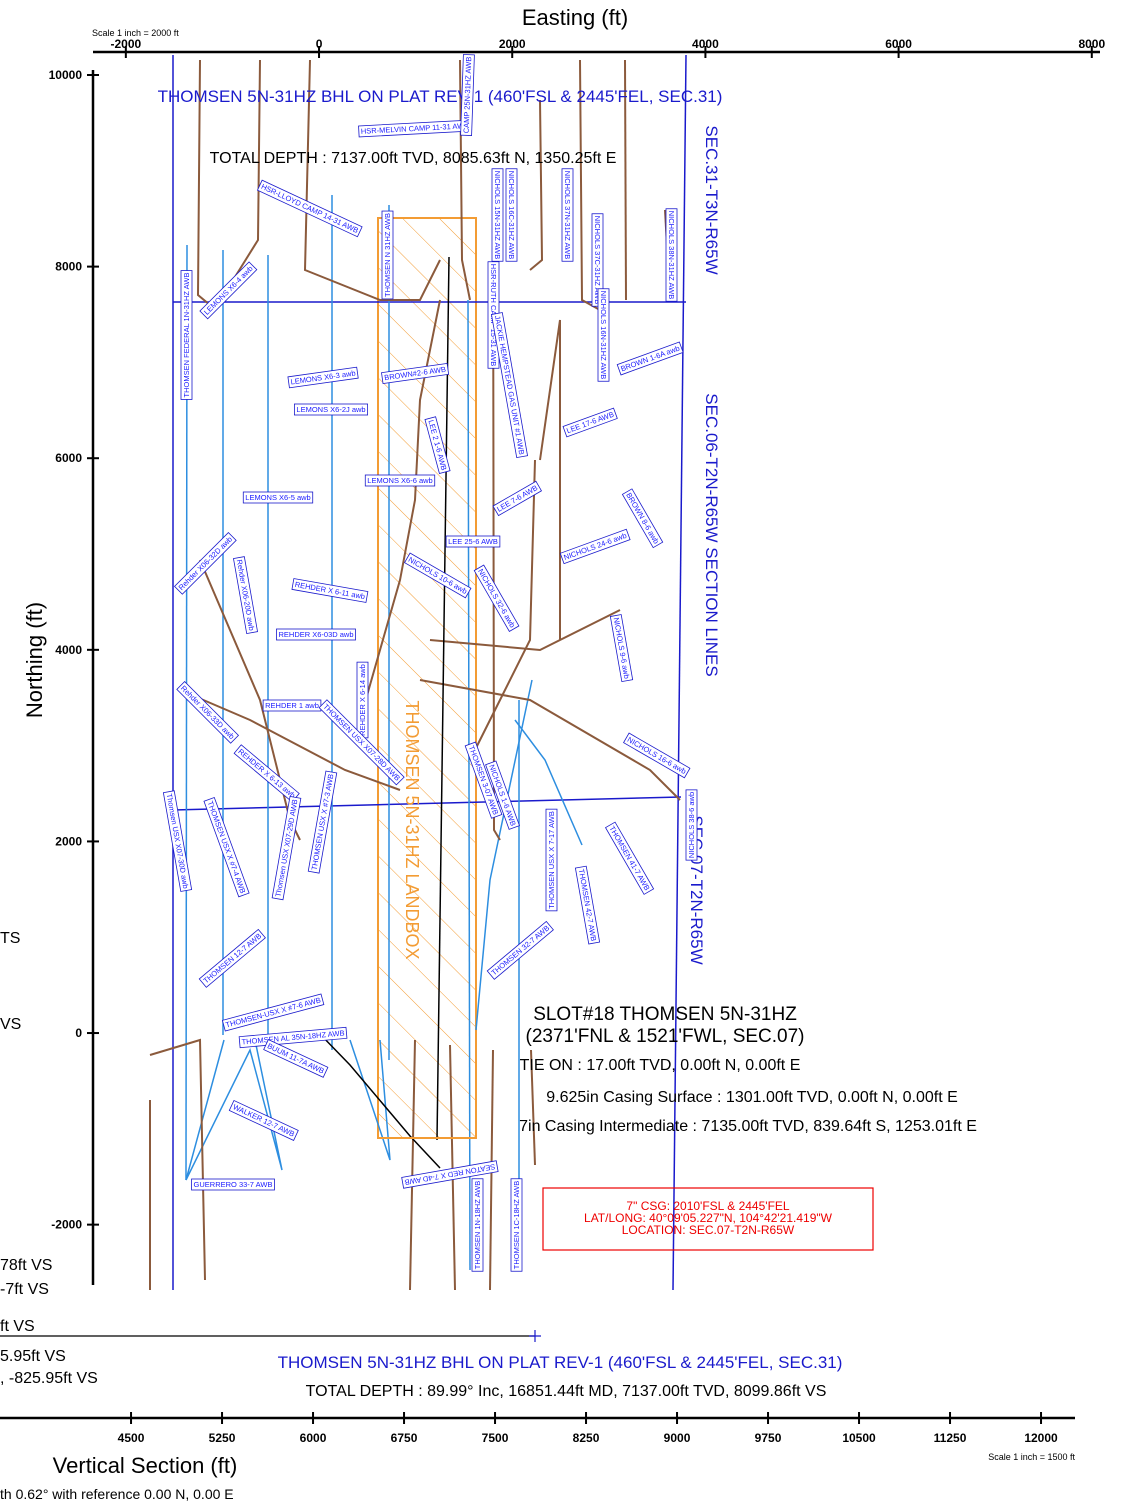  I want to click on well-label: THOMSEN 1N-18HZ AWB, so click(477, 1225).